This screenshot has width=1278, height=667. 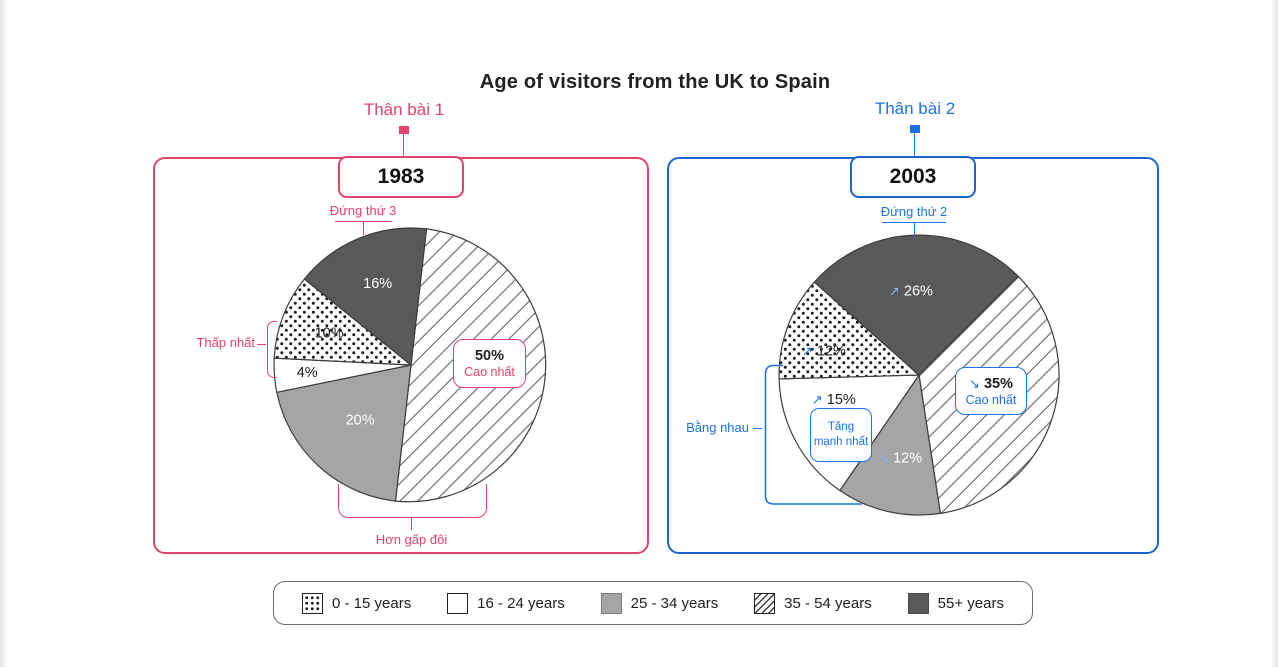 I want to click on legend-swatch-dark, so click(x=918, y=603).